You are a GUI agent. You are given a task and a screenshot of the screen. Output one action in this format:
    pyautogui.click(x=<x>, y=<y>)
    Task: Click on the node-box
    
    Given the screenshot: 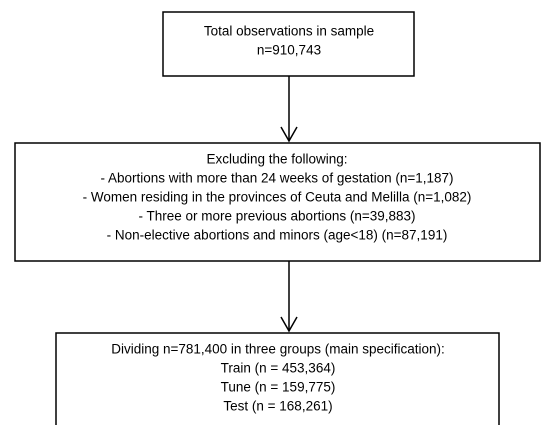 What is the action you would take?
    pyautogui.click(x=288, y=44)
    